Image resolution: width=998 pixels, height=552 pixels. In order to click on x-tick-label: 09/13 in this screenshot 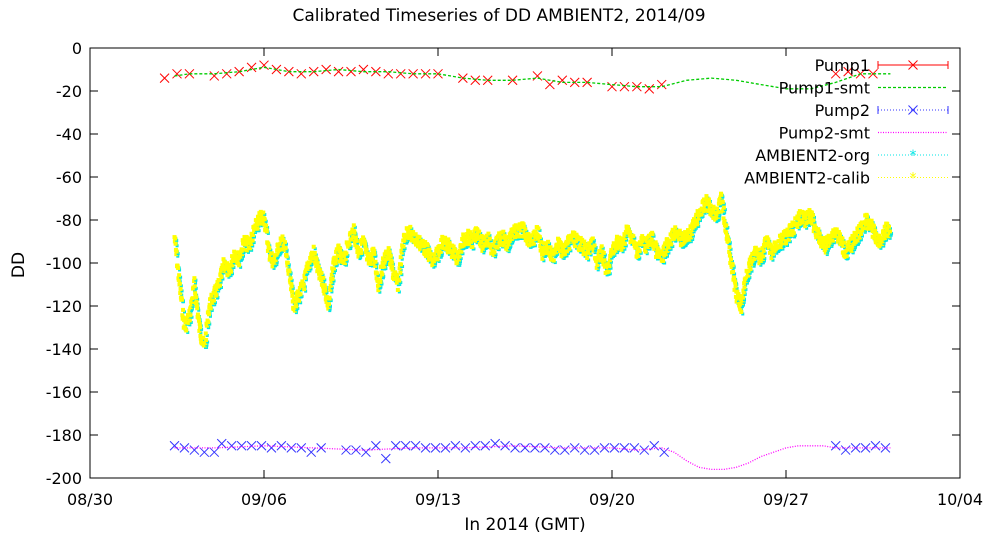, I will do `click(438, 499)`.